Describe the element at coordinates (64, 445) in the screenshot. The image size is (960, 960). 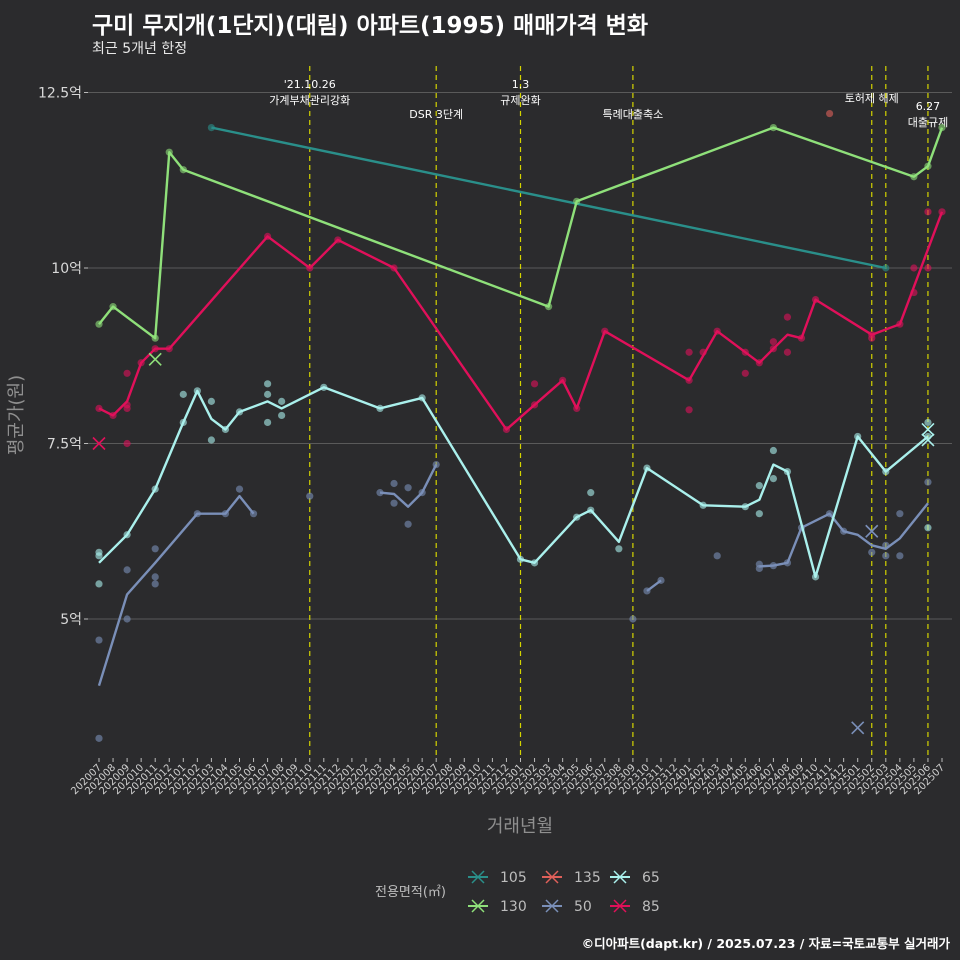
I see `y-tick-label: 7.5억` at that location.